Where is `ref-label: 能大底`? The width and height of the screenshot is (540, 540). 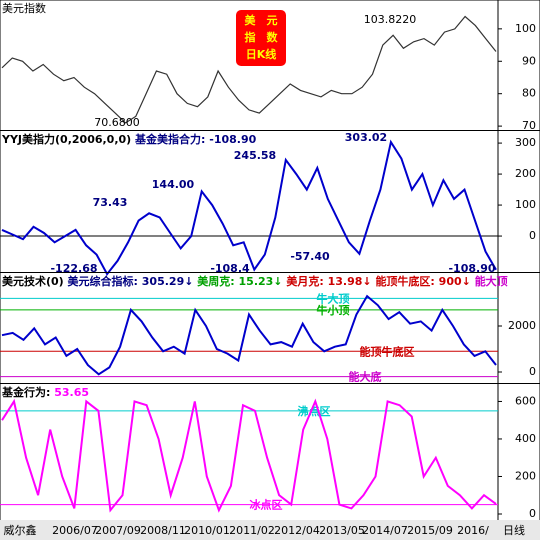
ref-label: 能大底 is located at coordinates (365, 377).